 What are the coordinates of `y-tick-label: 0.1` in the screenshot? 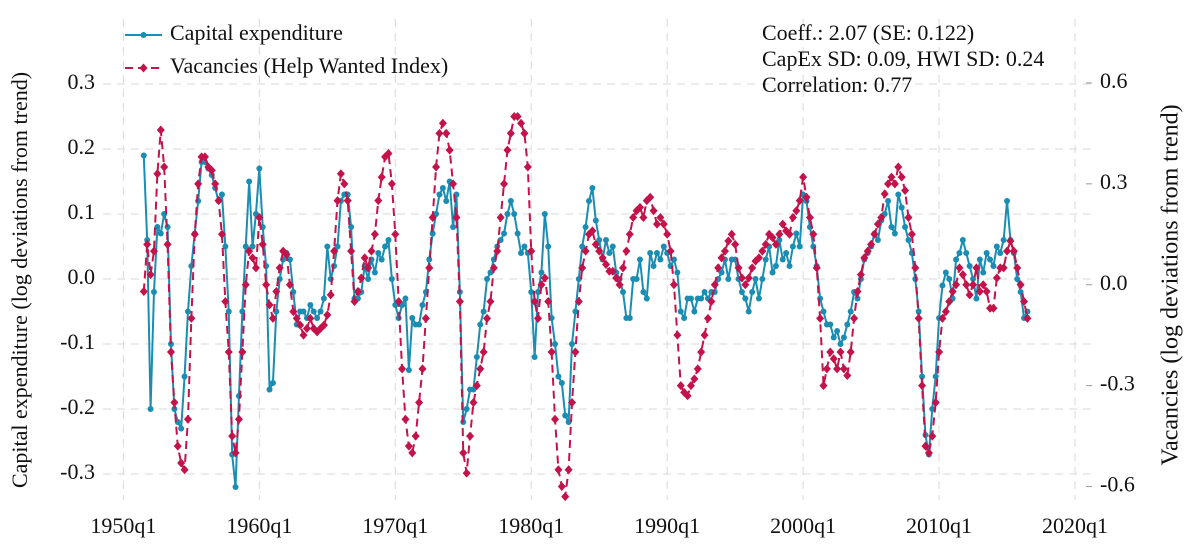 It's located at (82, 211).